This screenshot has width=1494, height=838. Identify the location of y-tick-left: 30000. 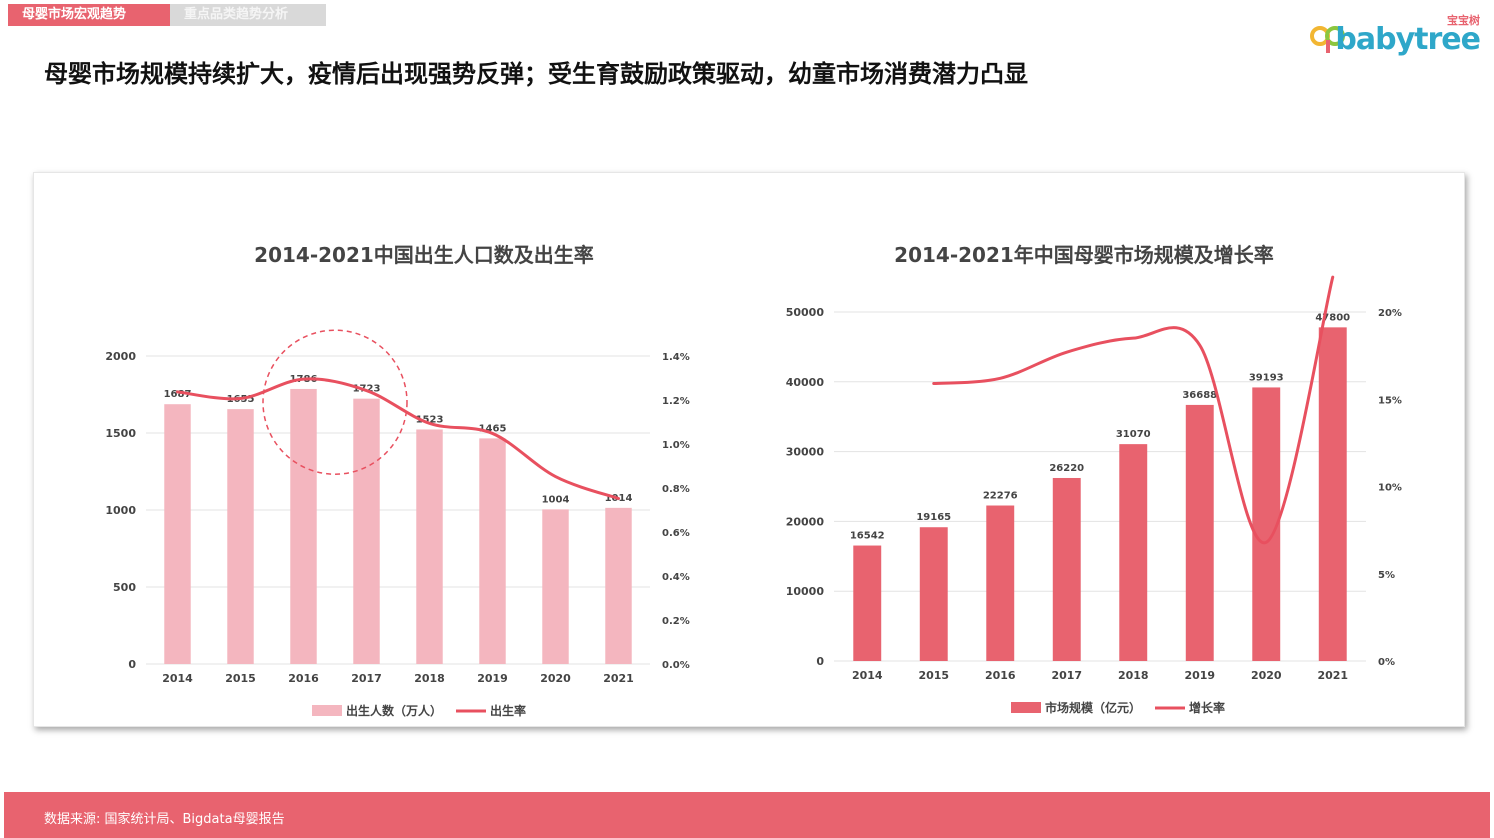
(805, 452).